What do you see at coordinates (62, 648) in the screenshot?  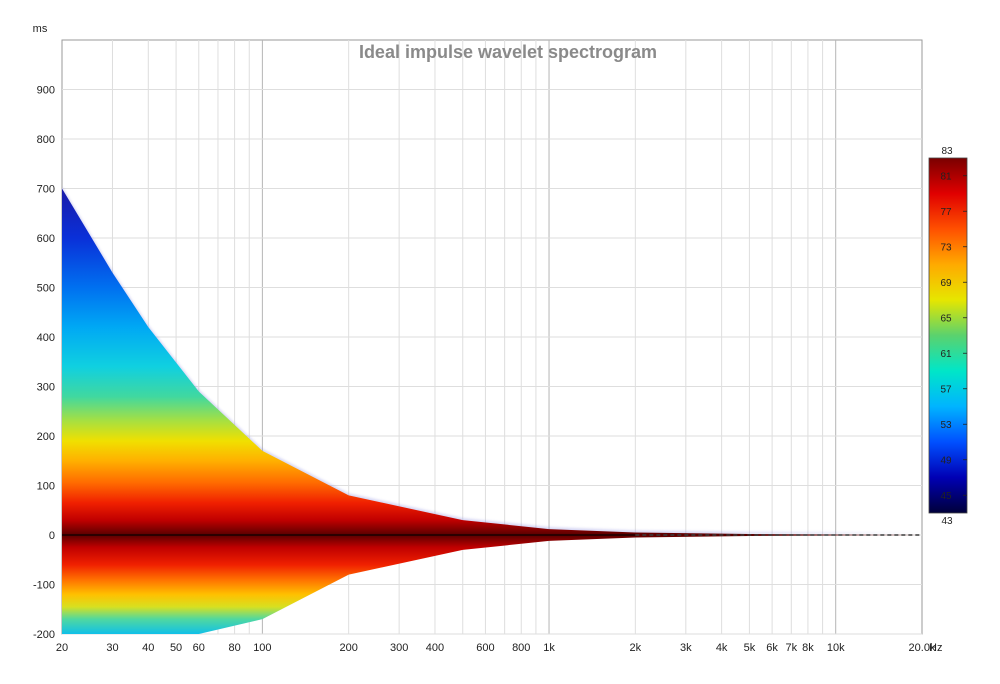 I see `x-tick-label: 20` at bounding box center [62, 648].